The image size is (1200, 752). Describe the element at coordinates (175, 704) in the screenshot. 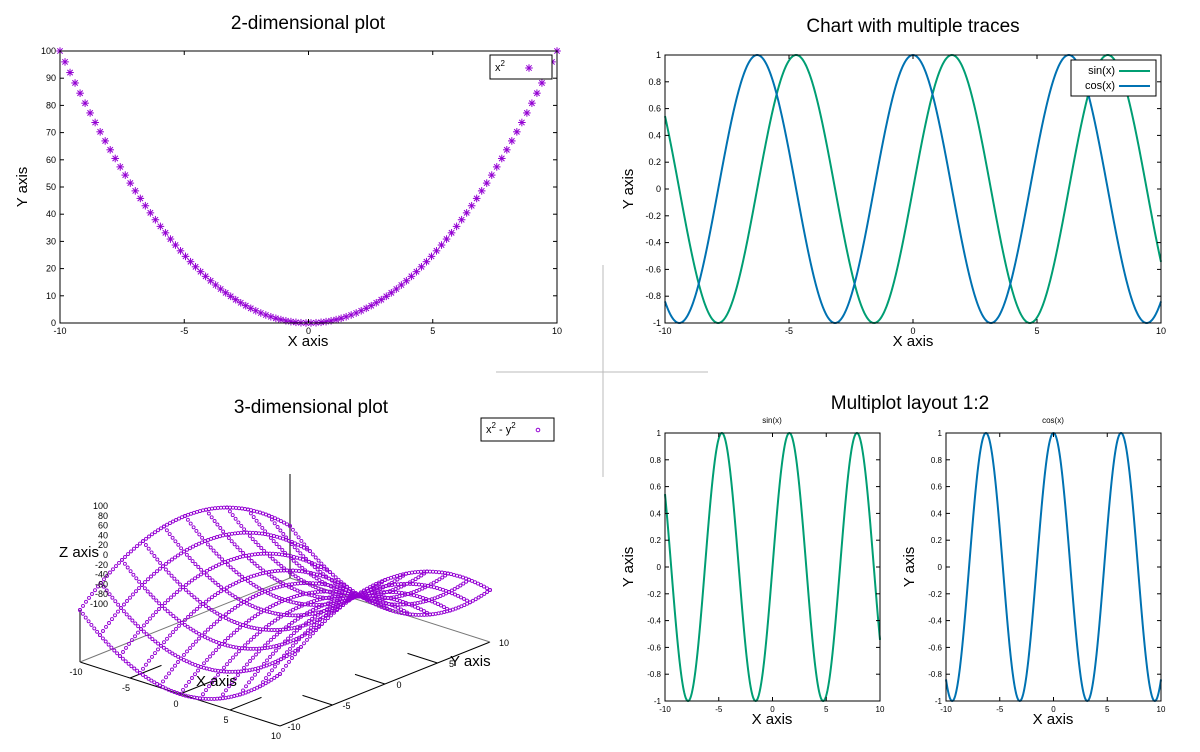

I see `x-tick-label: 0` at that location.